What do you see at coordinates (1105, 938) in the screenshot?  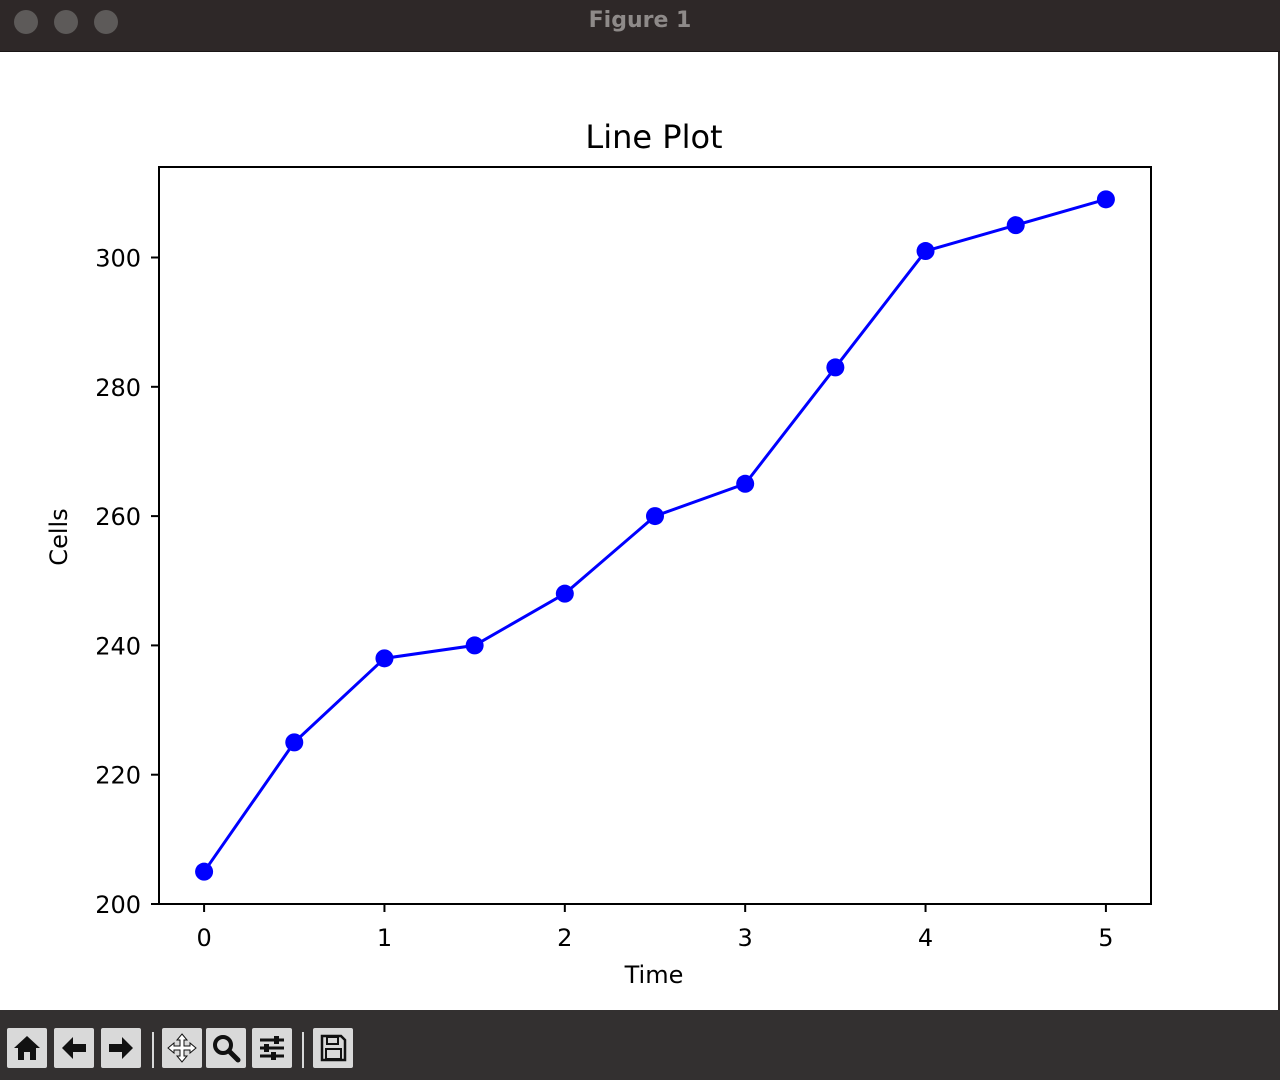 I see `x-tick-label: 5` at bounding box center [1105, 938].